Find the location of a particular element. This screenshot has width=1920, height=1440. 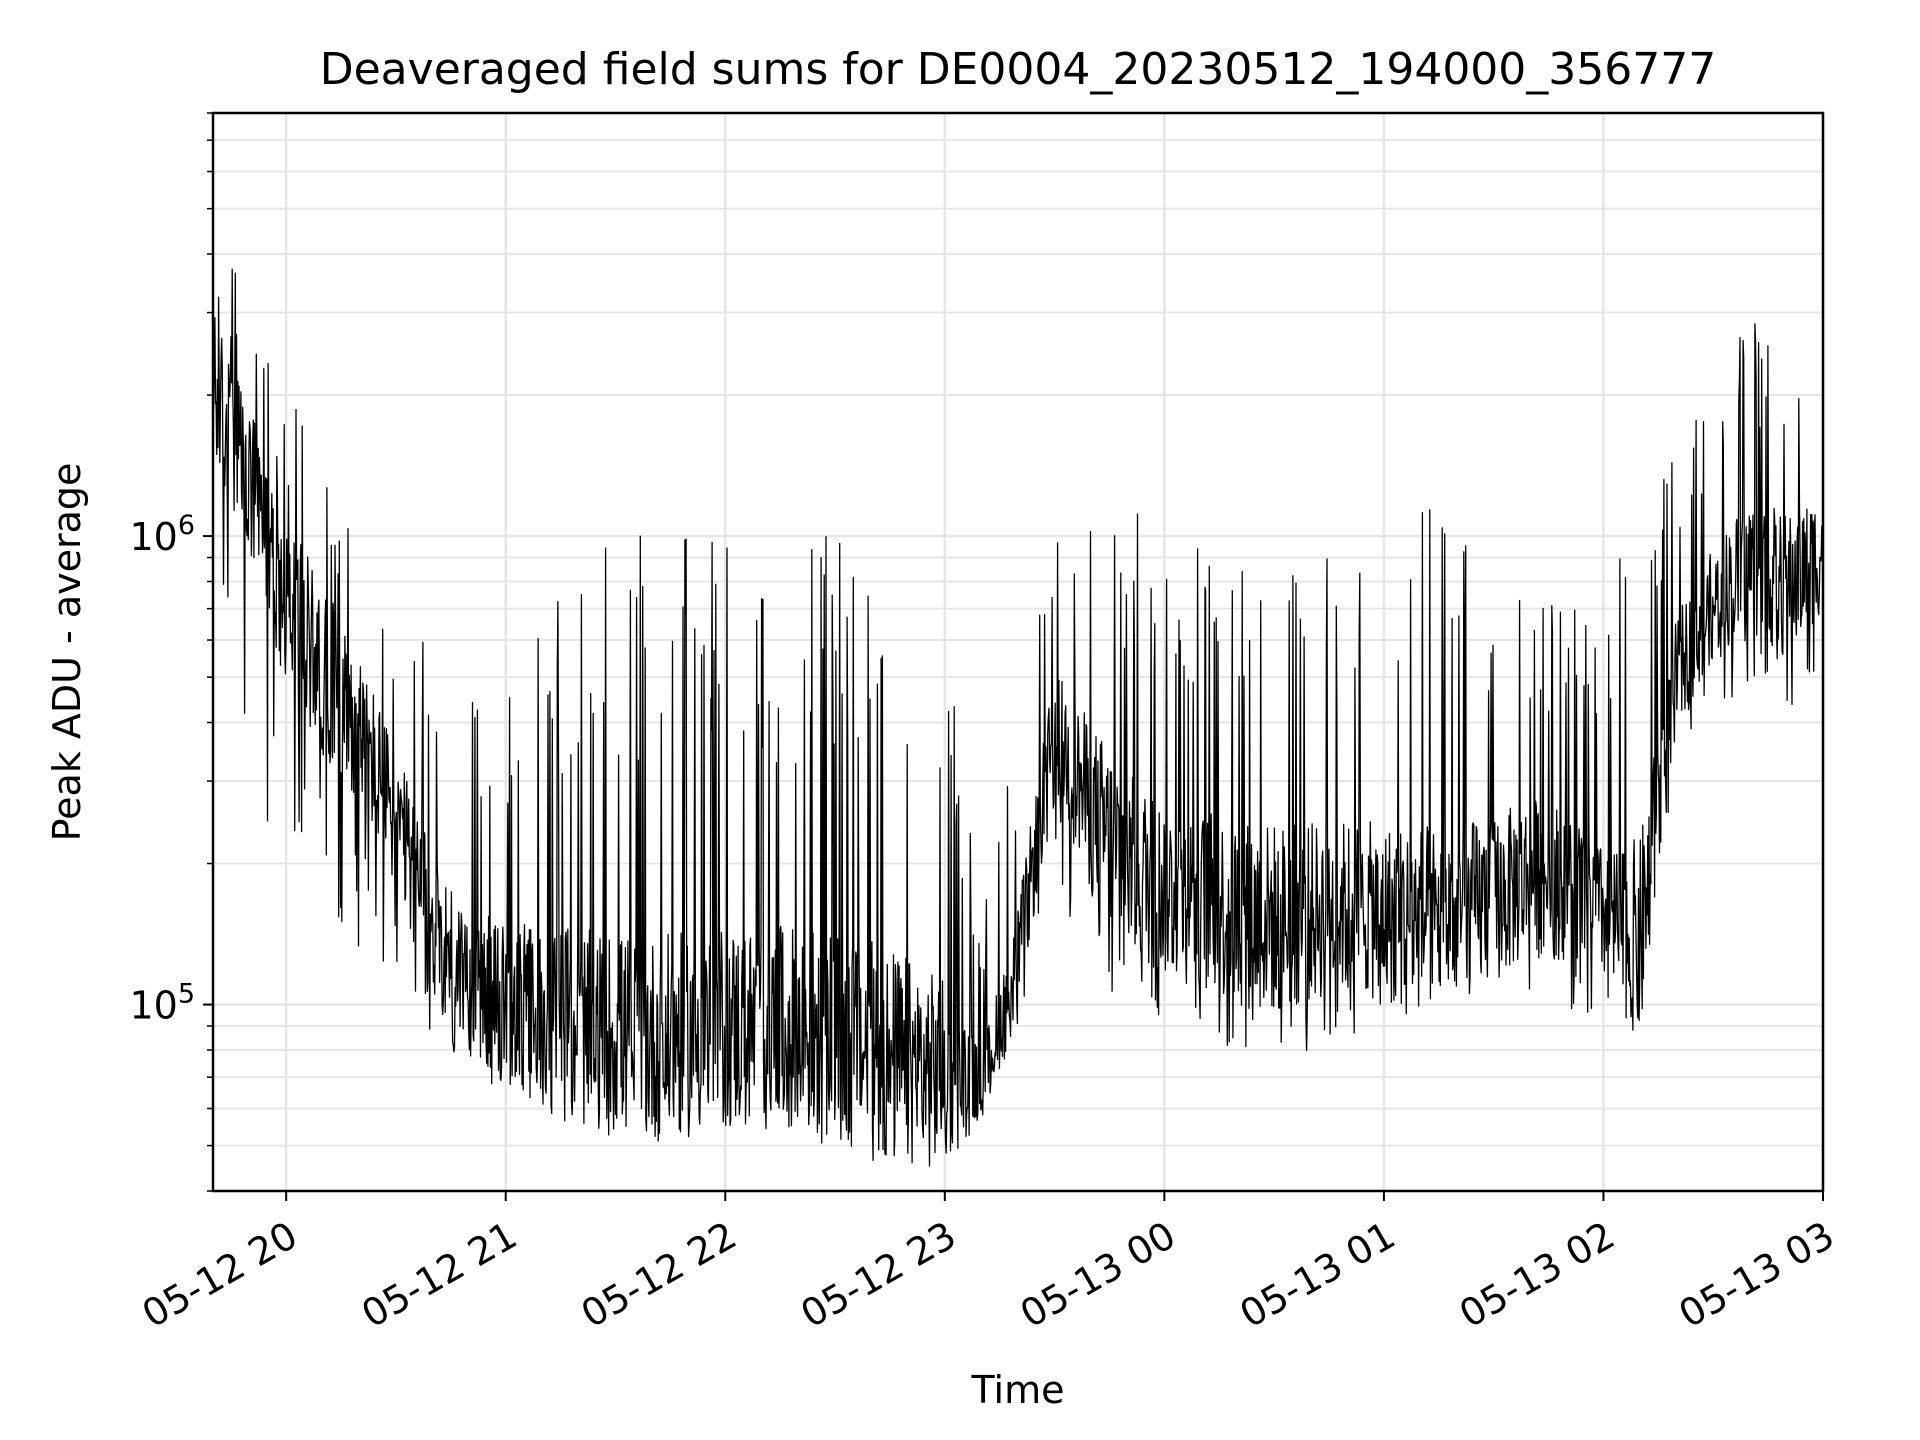

x-axis-label: Time is located at coordinates (1018, 1390).